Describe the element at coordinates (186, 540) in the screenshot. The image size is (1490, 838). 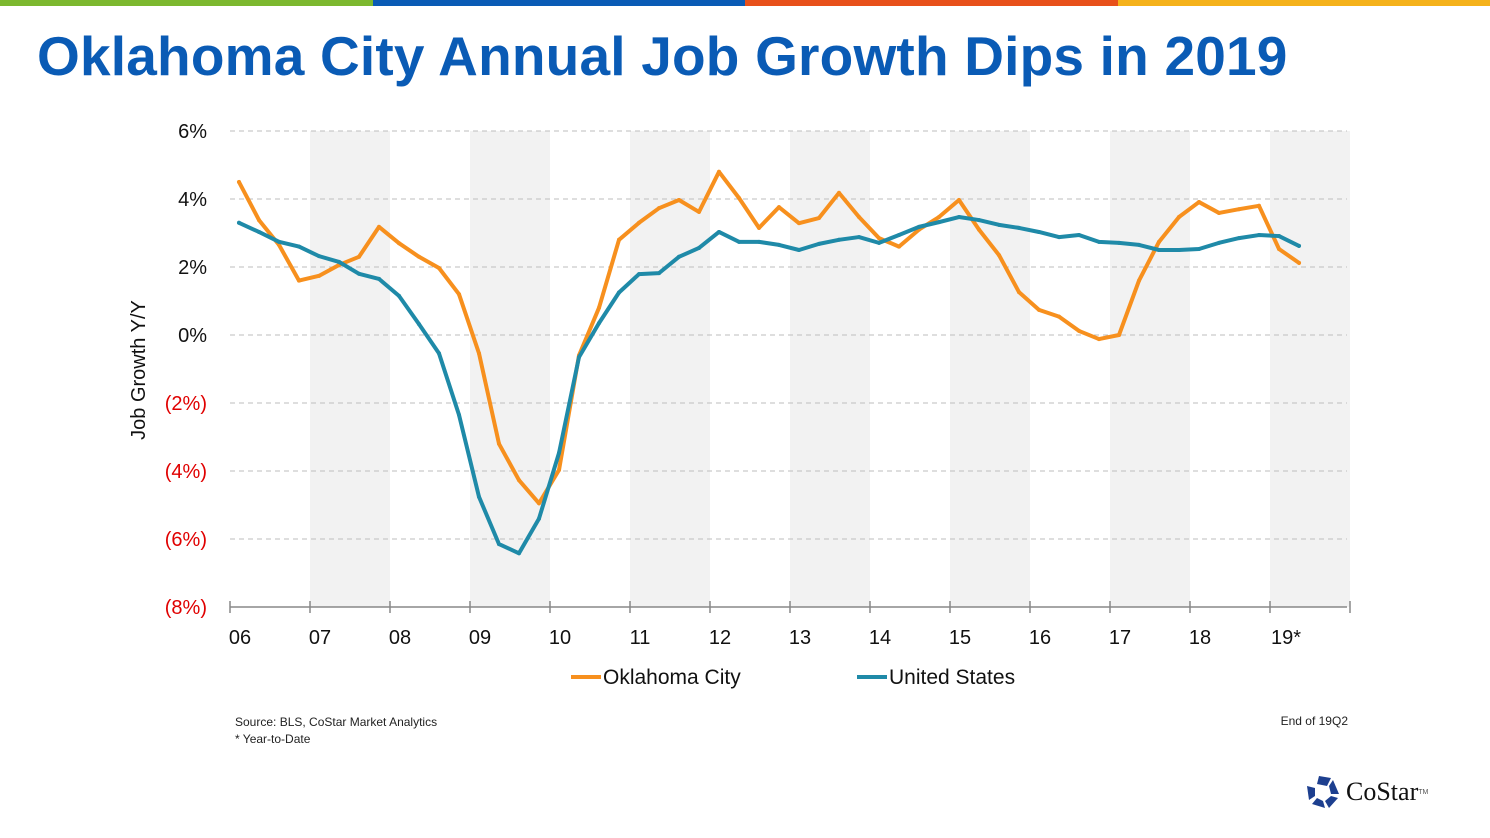
I see `y-tick-label: (6%)` at that location.